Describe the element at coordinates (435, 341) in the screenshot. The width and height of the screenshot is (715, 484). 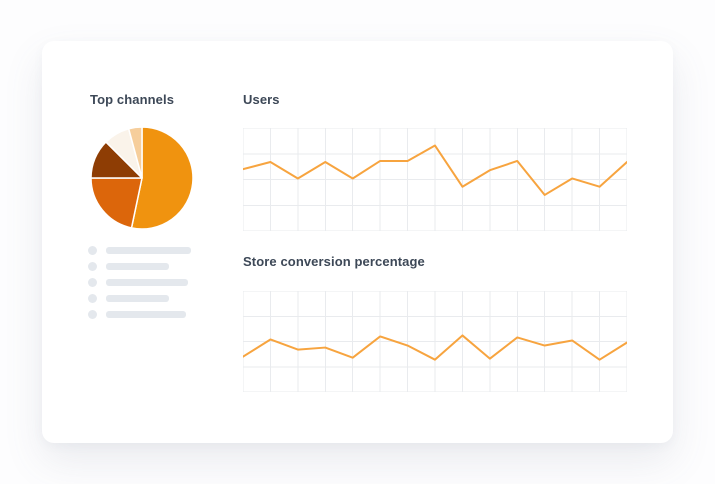
I see `store-conversion-line-chart` at that location.